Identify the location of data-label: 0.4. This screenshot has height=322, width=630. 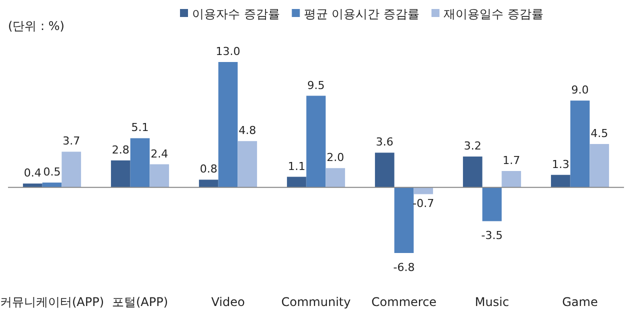
(33, 173).